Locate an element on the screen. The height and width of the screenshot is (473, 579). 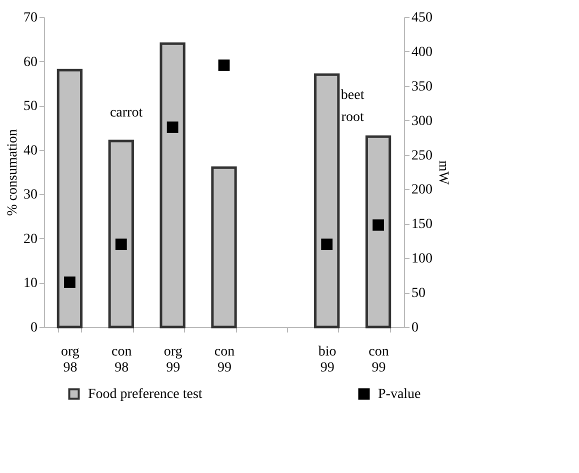
legend-label: Food preference test is located at coordinates (145, 394).